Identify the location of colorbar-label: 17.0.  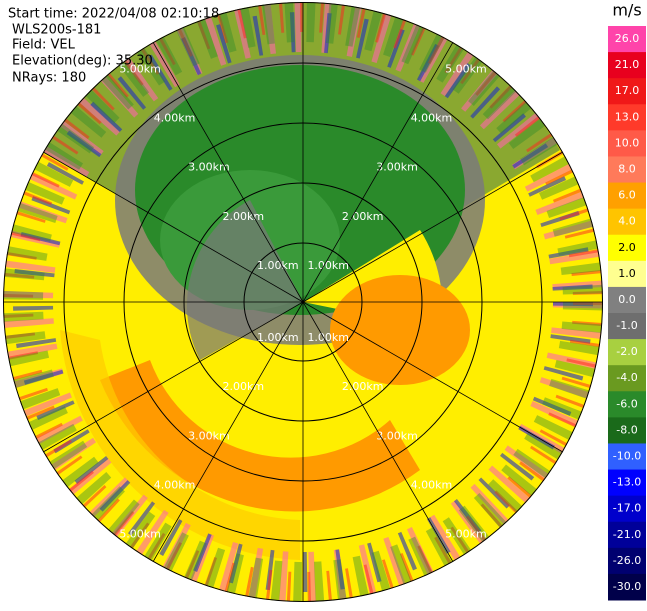
(627, 90).